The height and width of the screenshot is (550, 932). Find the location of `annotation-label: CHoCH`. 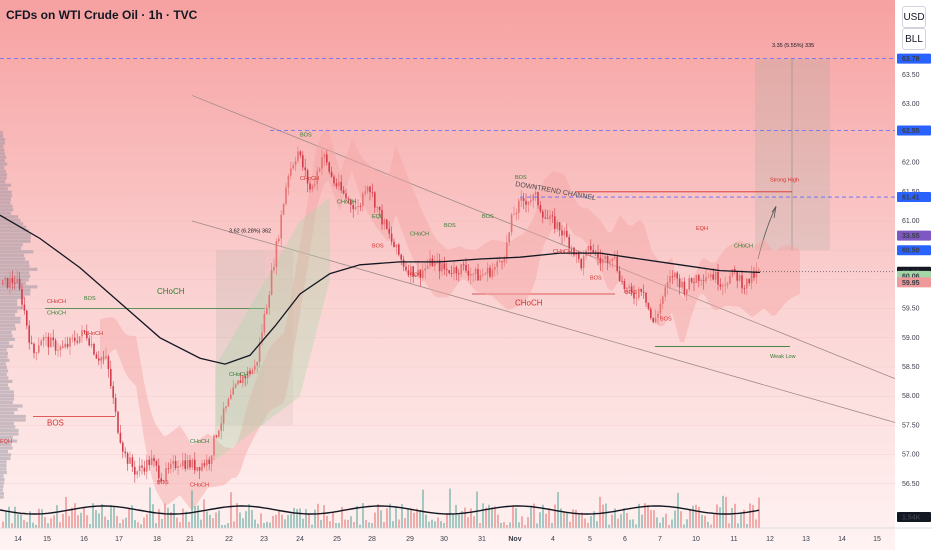

annotation-label: CHoCH is located at coordinates (56, 302).